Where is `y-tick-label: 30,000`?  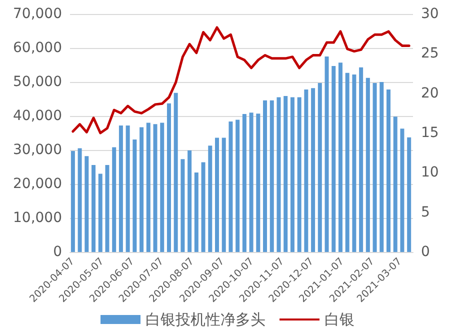
y-tick-label: 30,000 is located at coordinates (37, 150).